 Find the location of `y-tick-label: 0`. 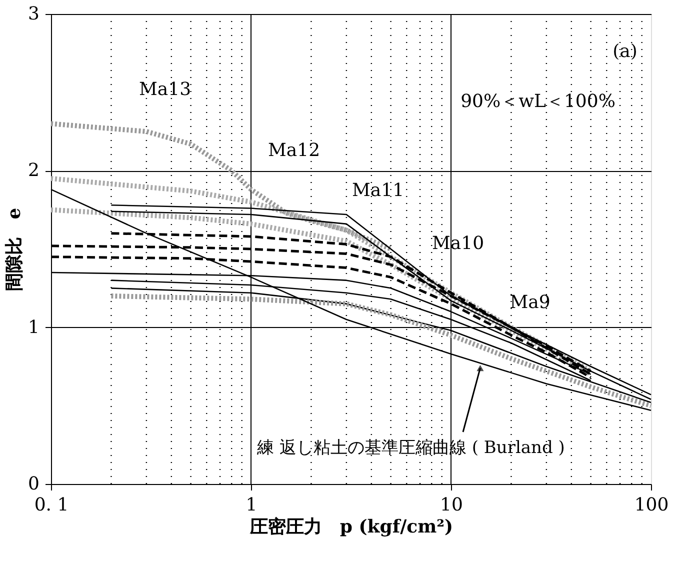

y-tick-label: 0 is located at coordinates (34, 484).